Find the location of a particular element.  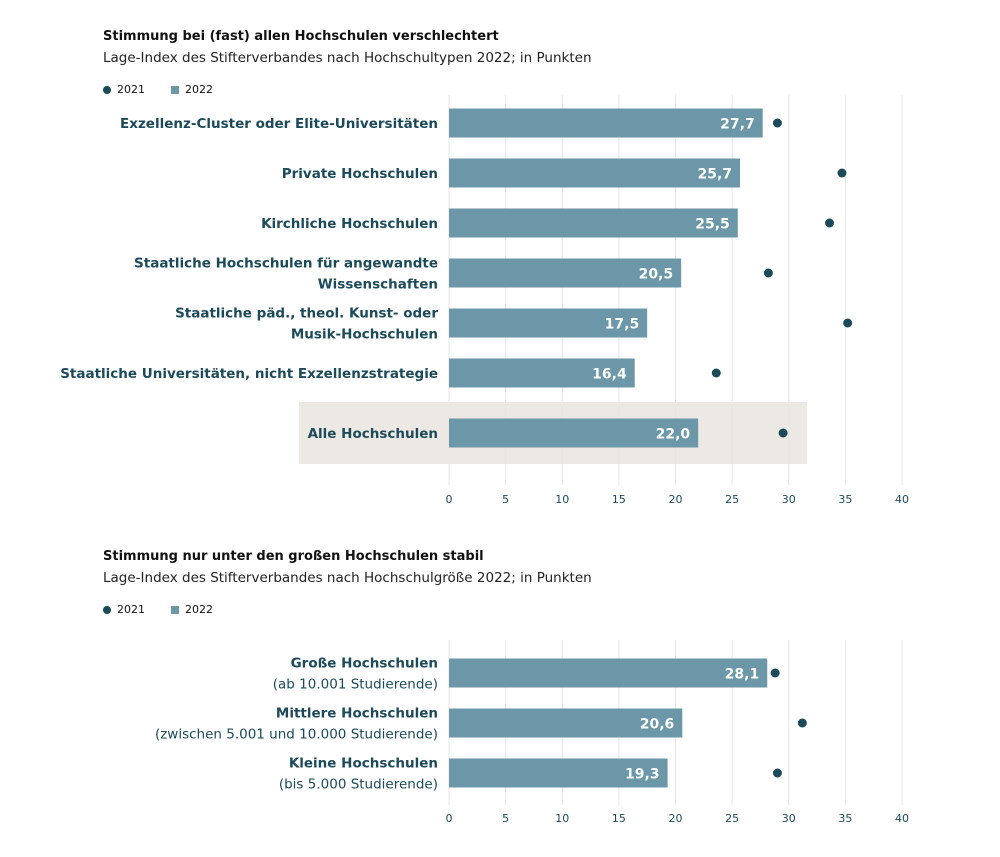

category-label: Große Hochschulen is located at coordinates (364, 664).